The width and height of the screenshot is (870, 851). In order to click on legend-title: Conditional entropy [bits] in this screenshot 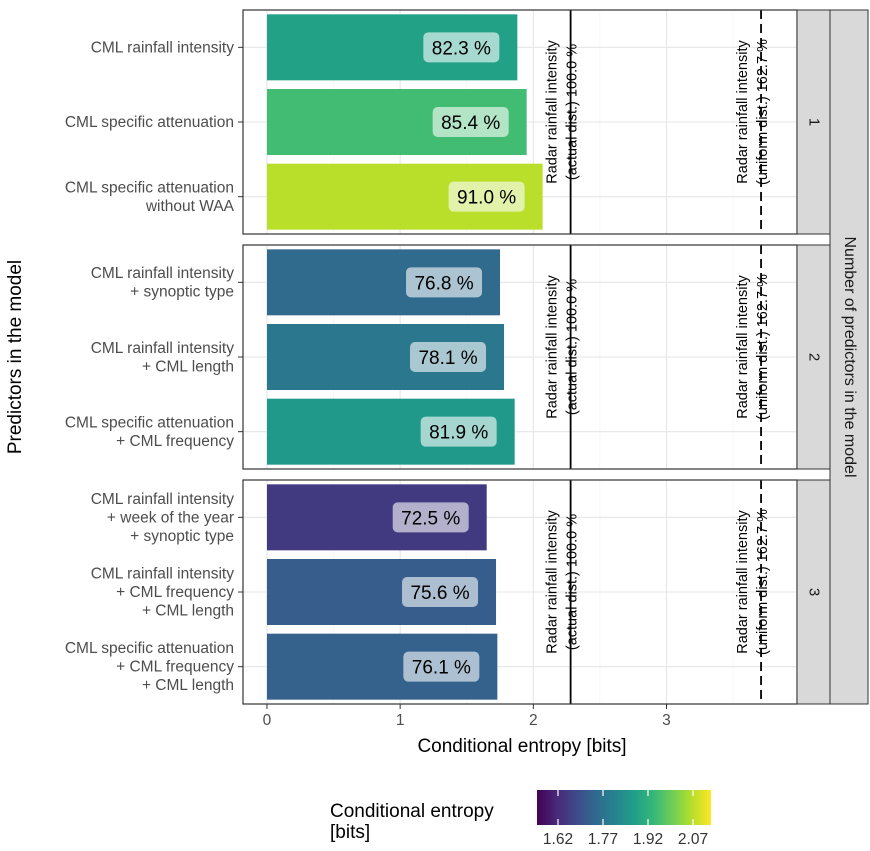, I will do `click(412, 822)`.